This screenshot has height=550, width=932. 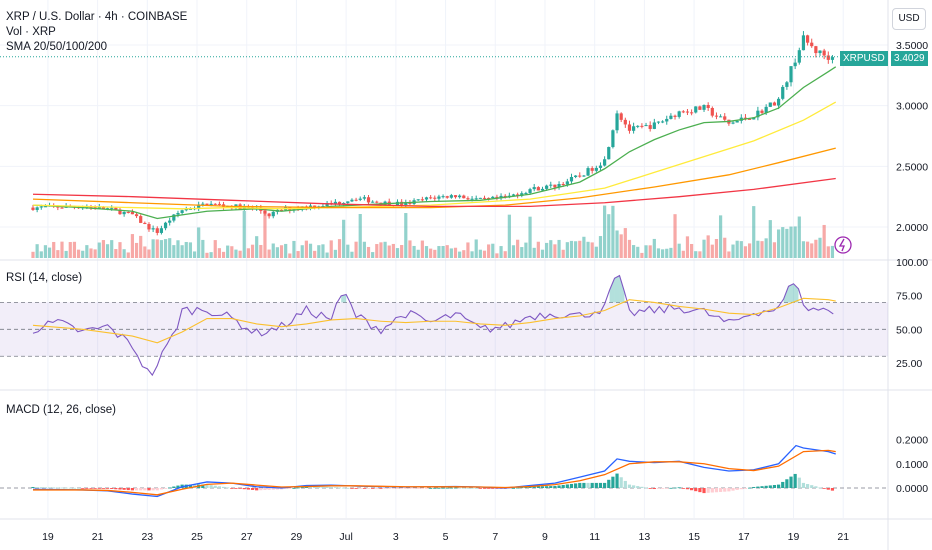 I want to click on volume-legend: Vol · XRP, so click(x=31, y=32).